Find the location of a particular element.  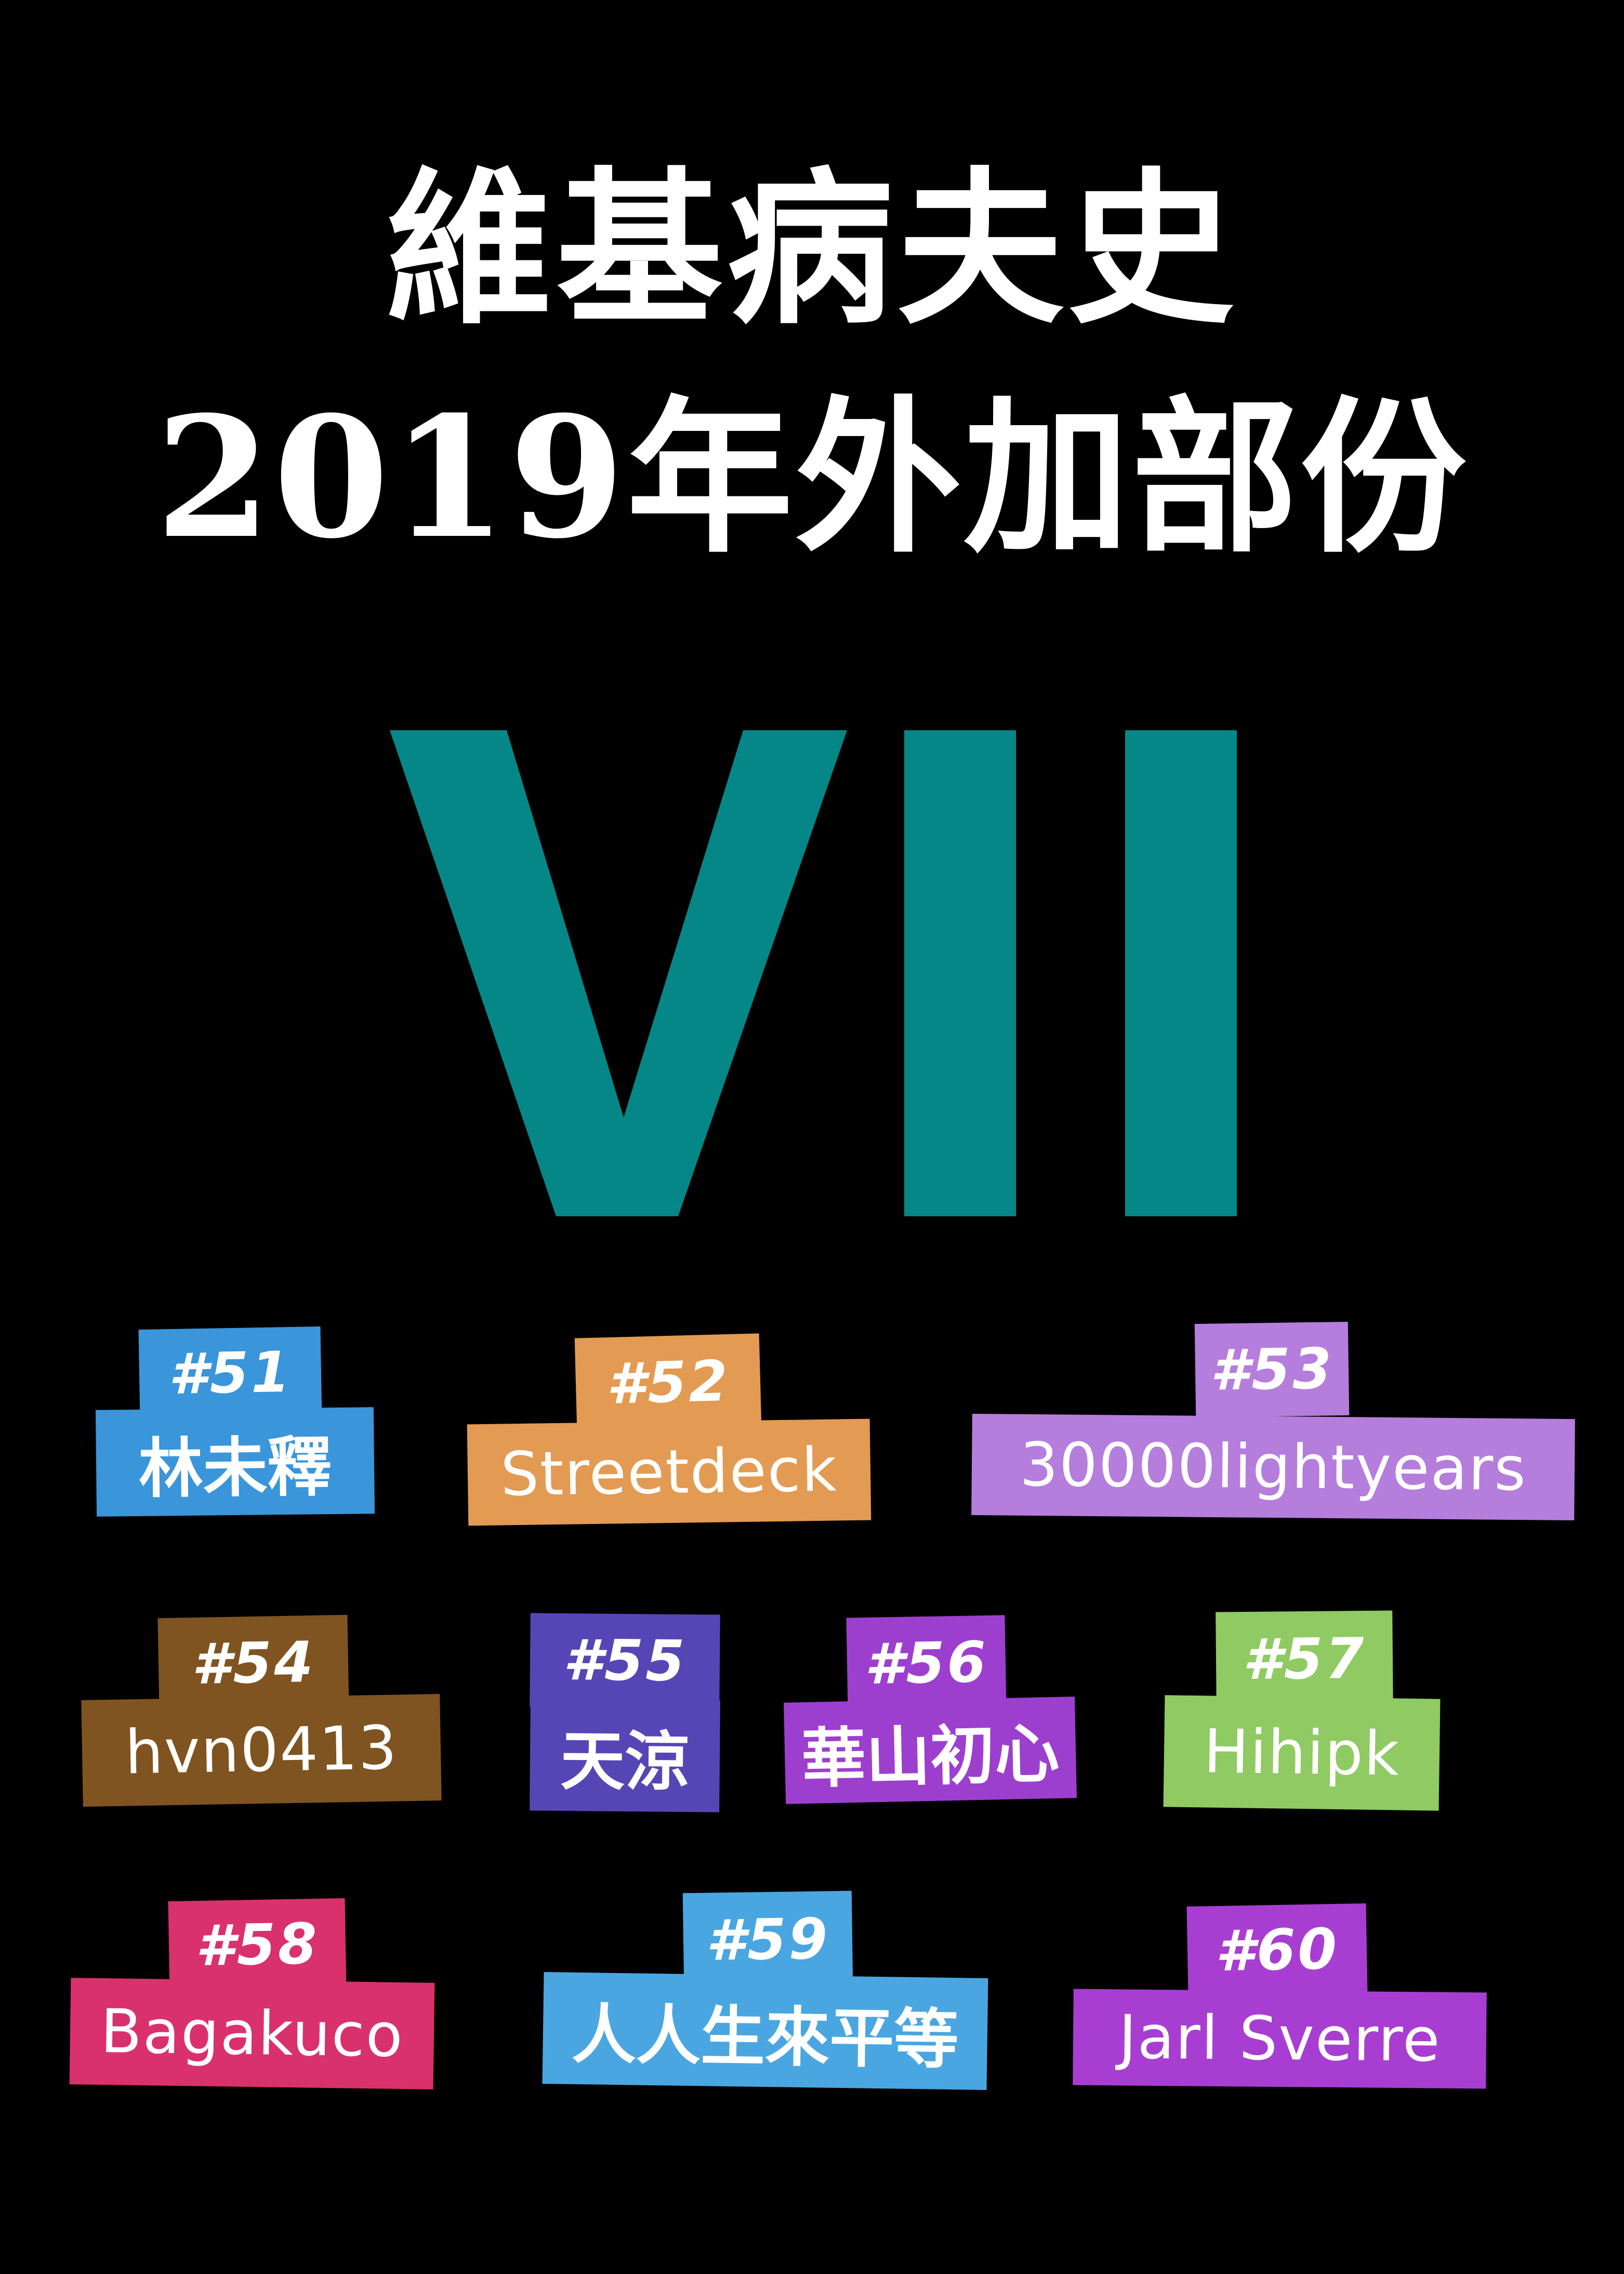

contributor-name: hvn0413 is located at coordinates (261, 1750).